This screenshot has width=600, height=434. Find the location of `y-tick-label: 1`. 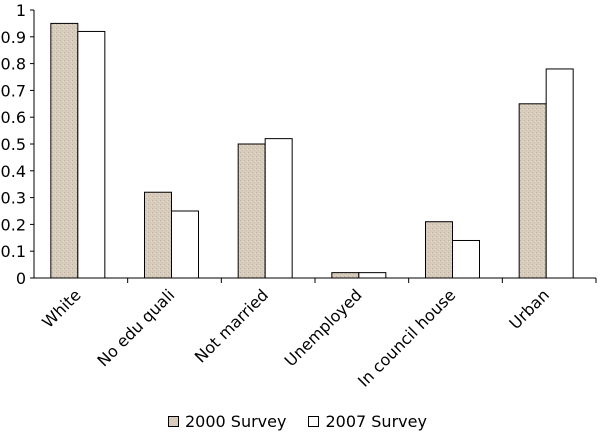

y-tick-label: 1 is located at coordinates (21, 10).